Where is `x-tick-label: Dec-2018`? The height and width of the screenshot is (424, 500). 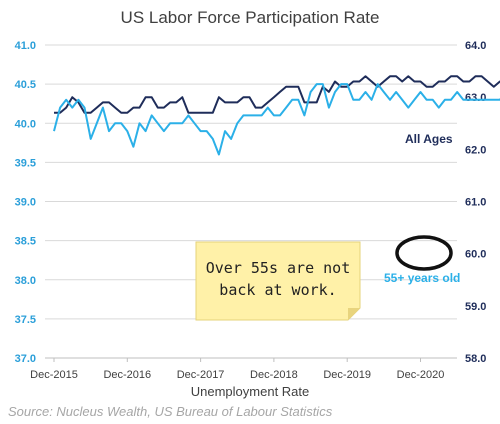 x-tick-label: Dec-2018 is located at coordinates (274, 375).